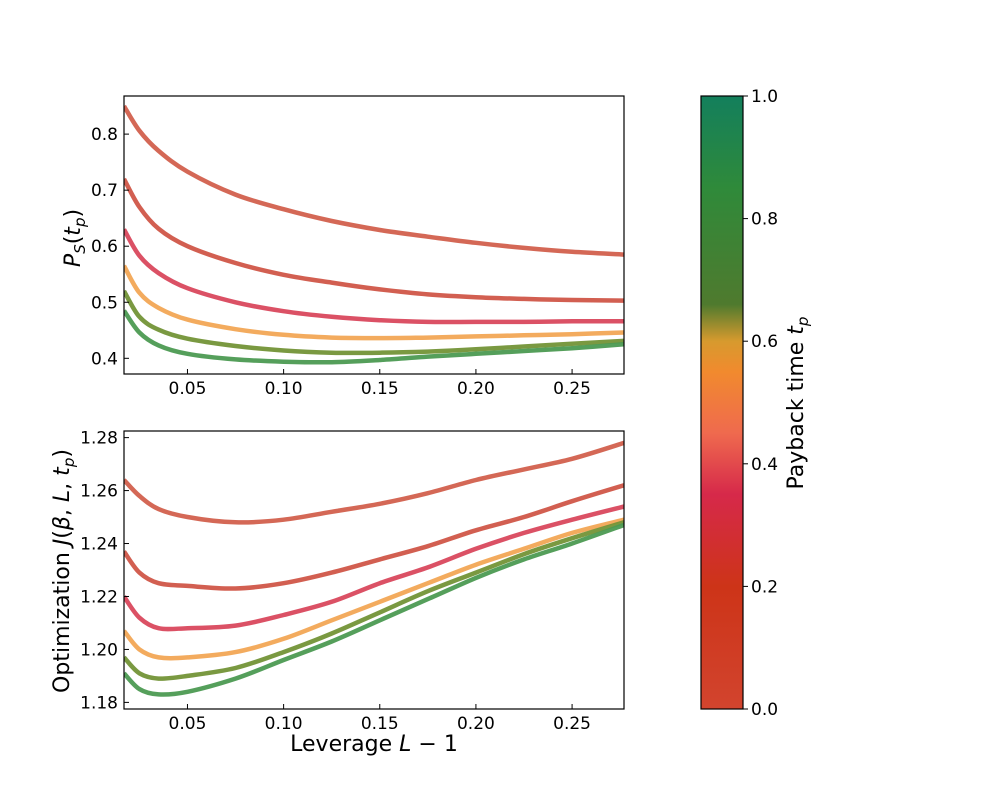 The height and width of the screenshot is (797, 996). Describe the element at coordinates (764, 710) in the screenshot. I see `colorbar-tick-label: 0.0` at that location.